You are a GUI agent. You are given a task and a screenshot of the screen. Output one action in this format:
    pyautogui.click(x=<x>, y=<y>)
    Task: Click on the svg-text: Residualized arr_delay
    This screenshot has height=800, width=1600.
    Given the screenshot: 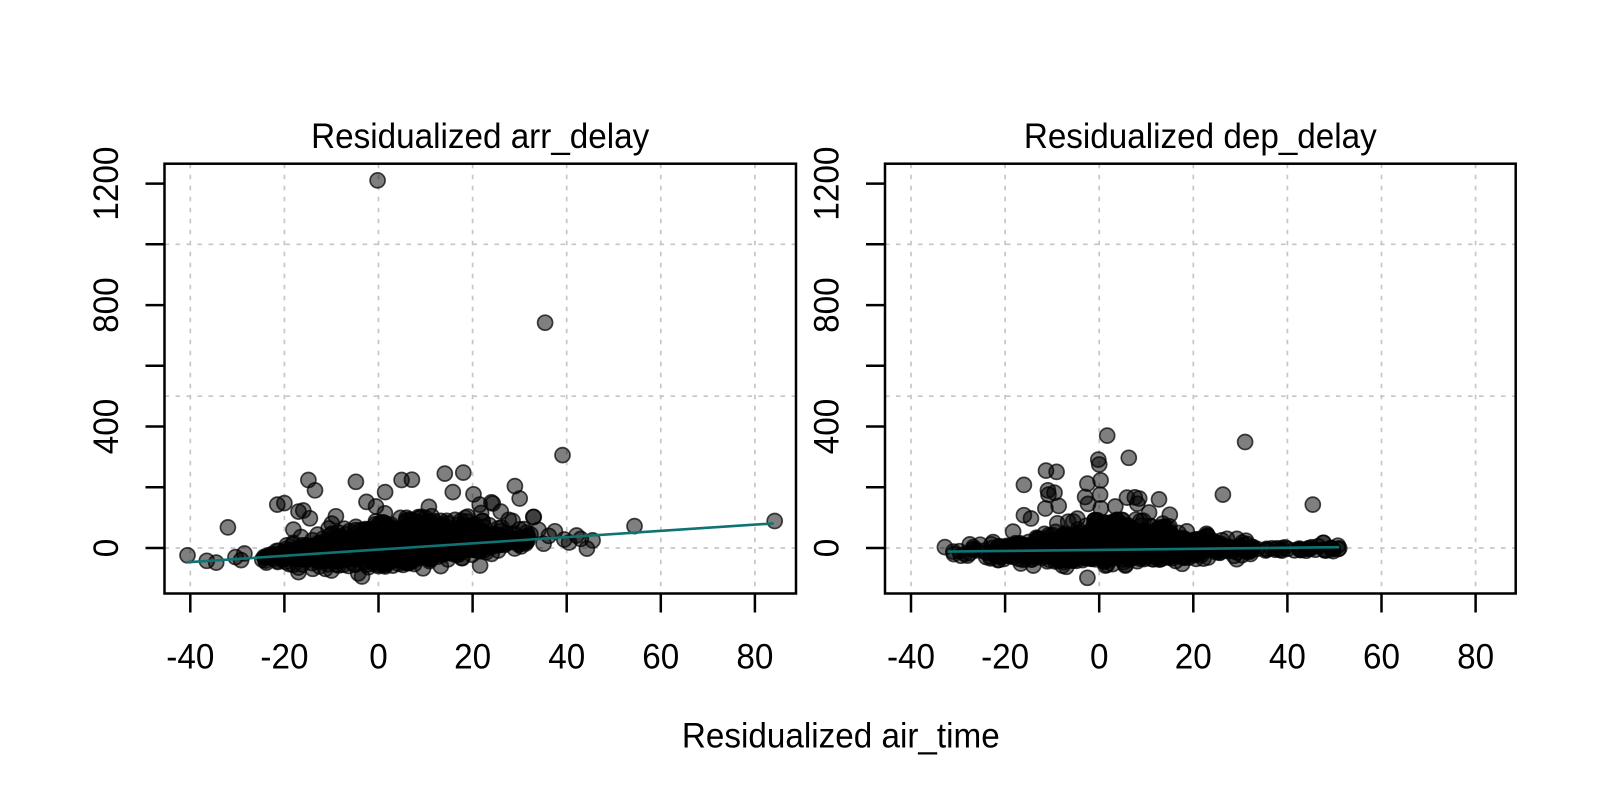 What is the action you would take?
    pyautogui.click(x=480, y=136)
    